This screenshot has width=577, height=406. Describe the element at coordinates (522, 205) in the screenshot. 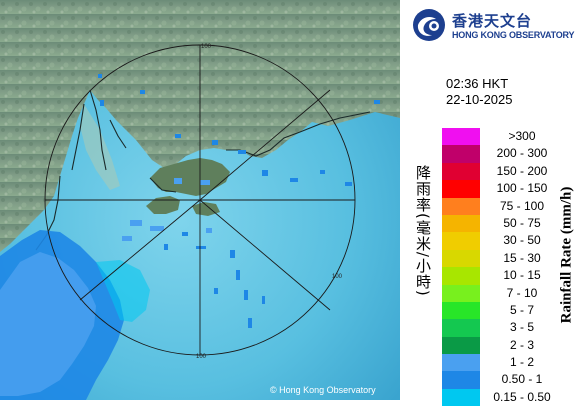

I see `legend-label: 75 - 100` at that location.